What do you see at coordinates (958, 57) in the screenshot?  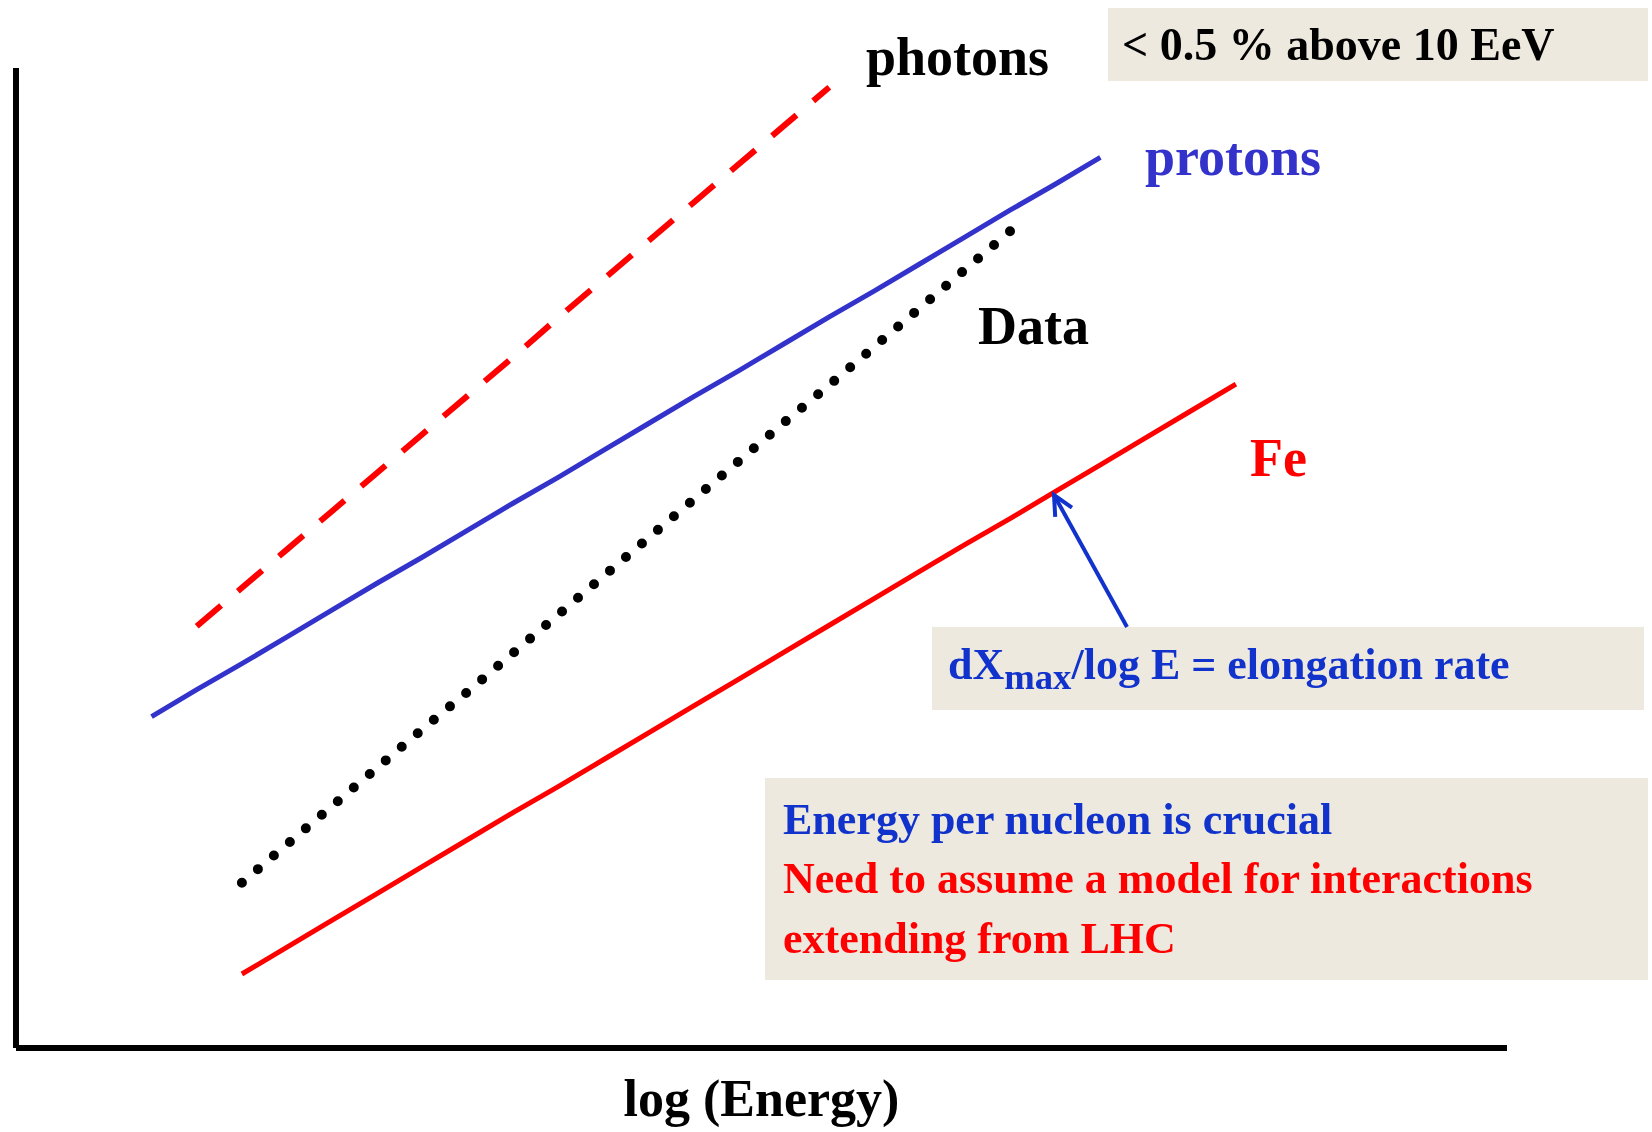 I see `series-label: photons` at bounding box center [958, 57].